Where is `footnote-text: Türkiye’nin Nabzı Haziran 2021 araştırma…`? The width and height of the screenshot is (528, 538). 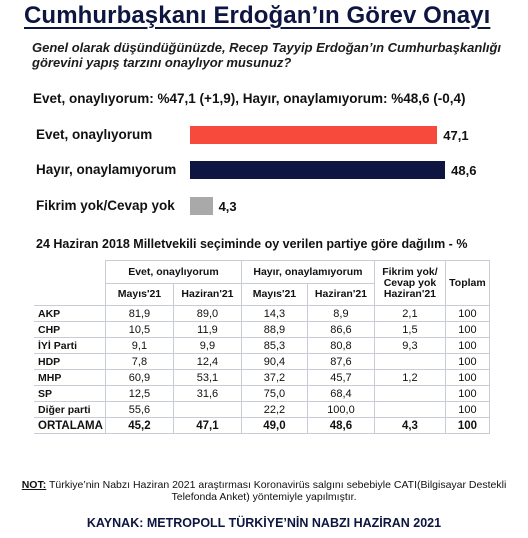 footnote-text: Türkiye’nin Nabzı Haziran 2021 araştırma… is located at coordinates (276, 491).